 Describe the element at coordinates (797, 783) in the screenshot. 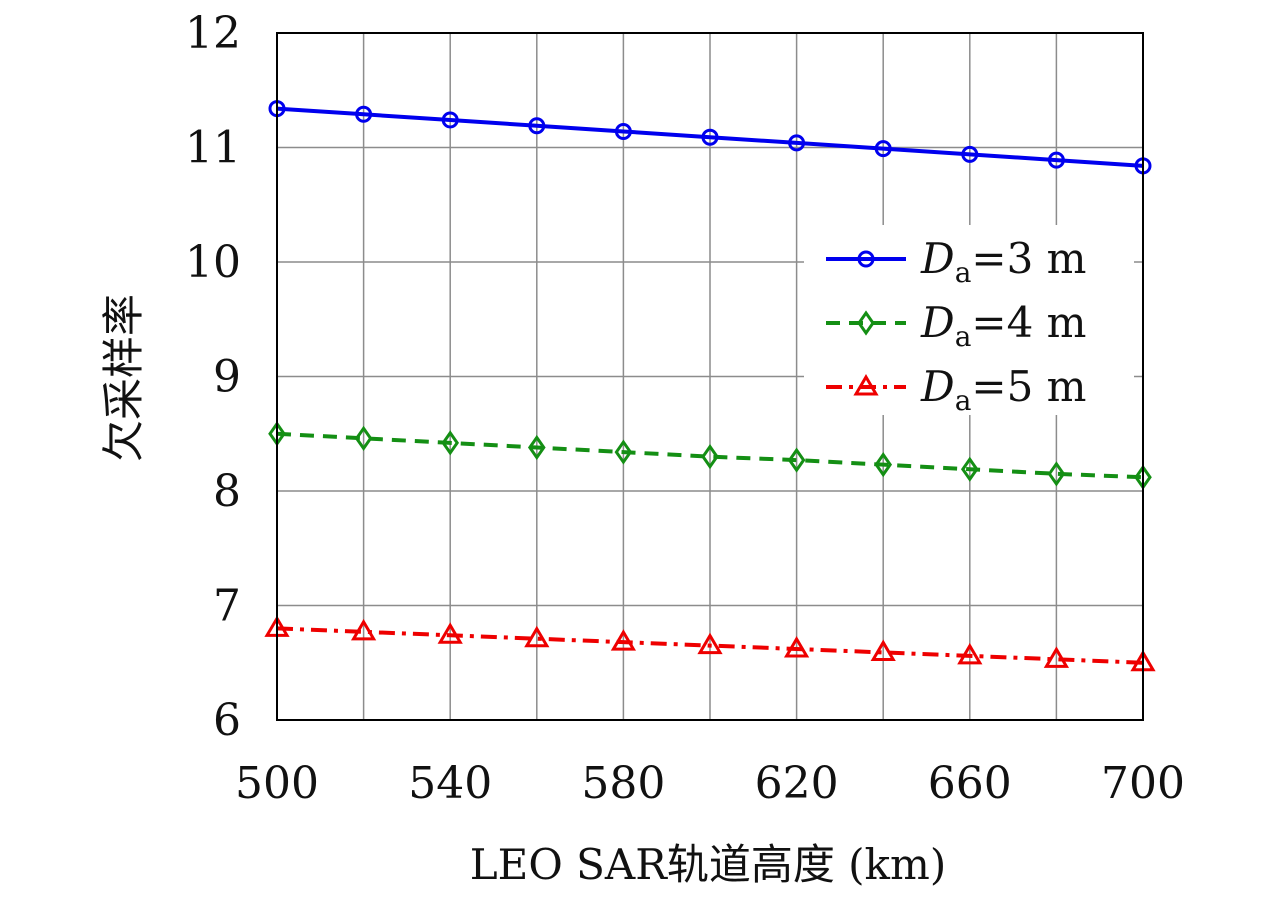

I see `x-tick-label: 620` at that location.